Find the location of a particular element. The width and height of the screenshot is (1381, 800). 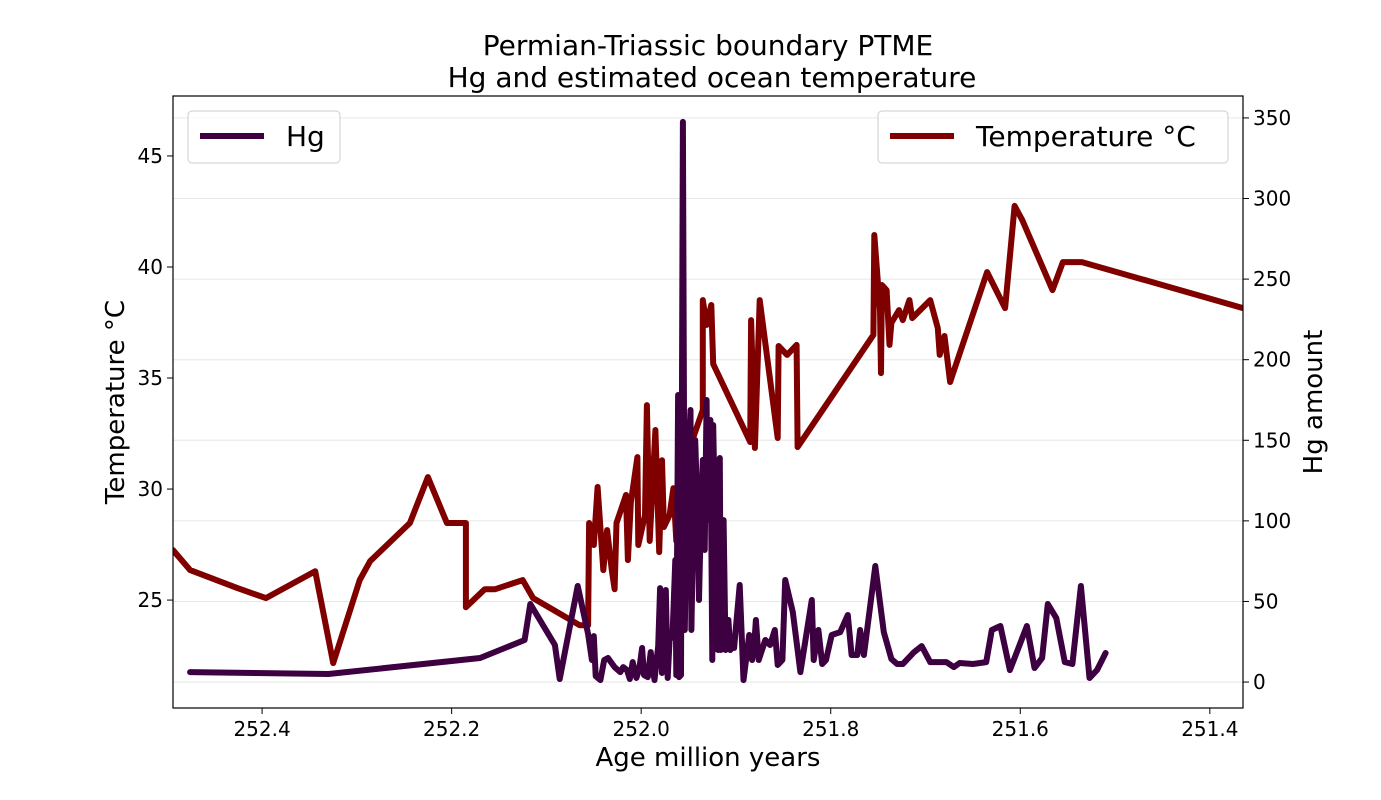

y-right-tick-label: 100 is located at coordinates (1272, 521).